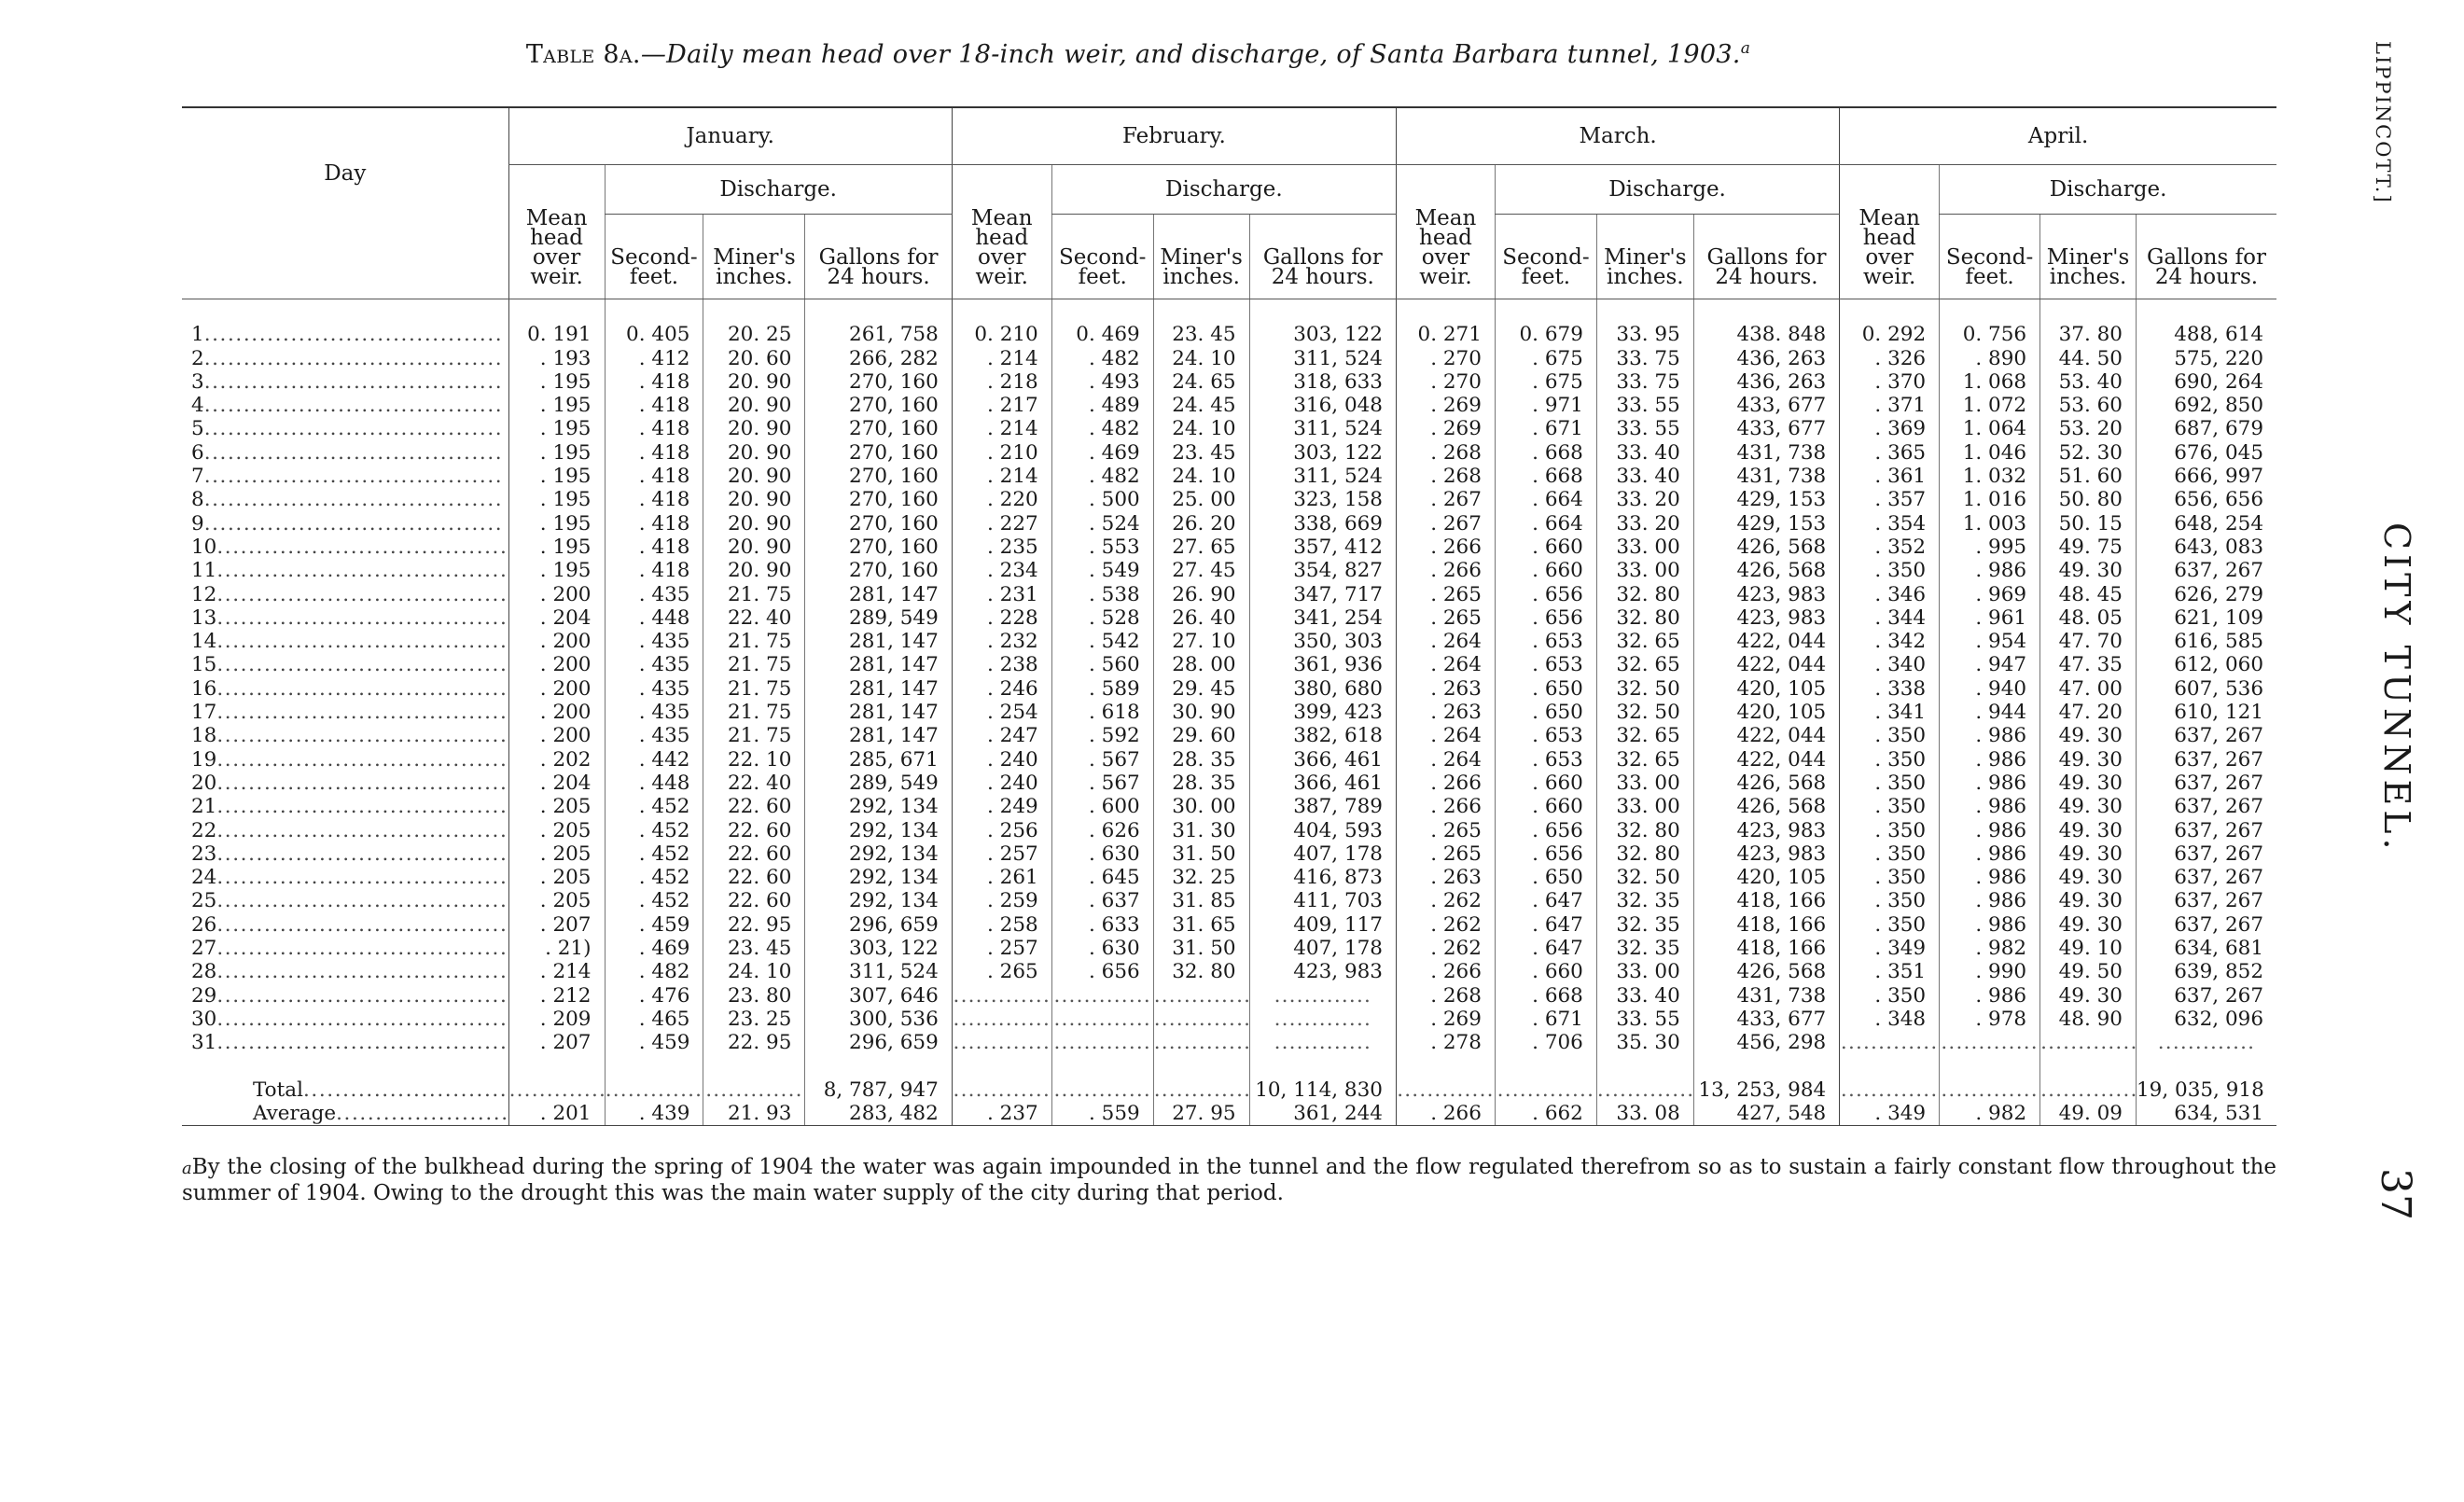 The image size is (2464, 1502). What do you see at coordinates (197, 523) in the screenshot?
I see `day-number: 9` at bounding box center [197, 523].